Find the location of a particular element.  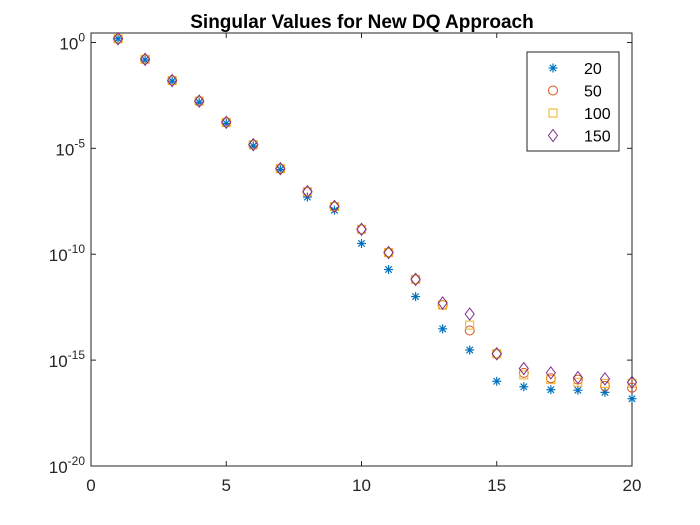

y-tick-label: 10⁻⁵ is located at coordinates (70, 147).